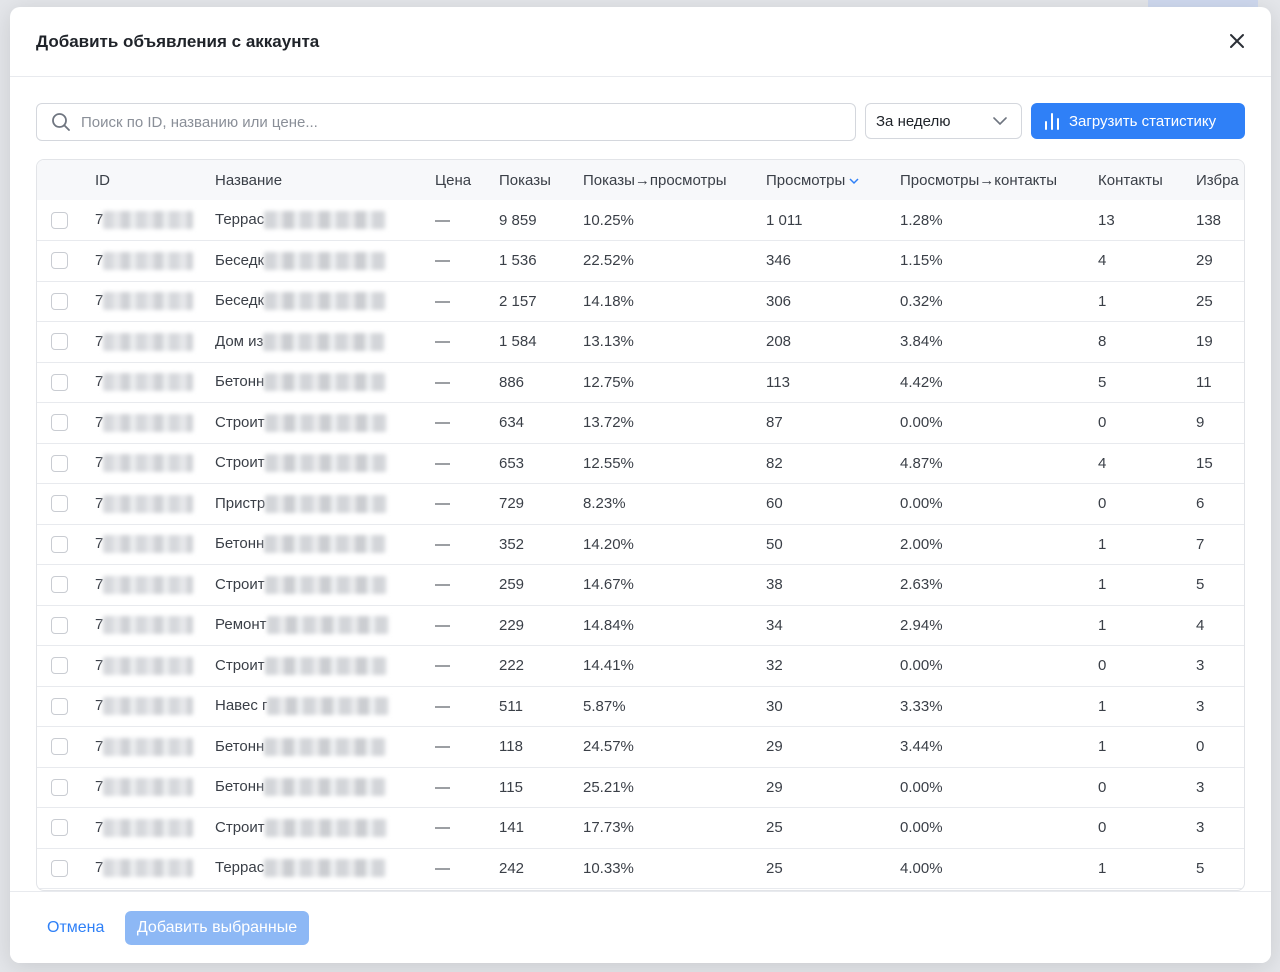 The height and width of the screenshot is (972, 1280). Describe the element at coordinates (640, 787) in the screenshot. I see `table-row: 7 Бетонн — 115 25.21% 29 0.00% 0 3` at that location.